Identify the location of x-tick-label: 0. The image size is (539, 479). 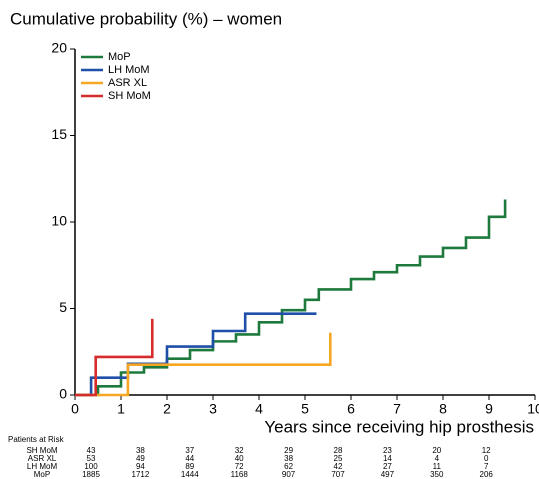
(75, 409).